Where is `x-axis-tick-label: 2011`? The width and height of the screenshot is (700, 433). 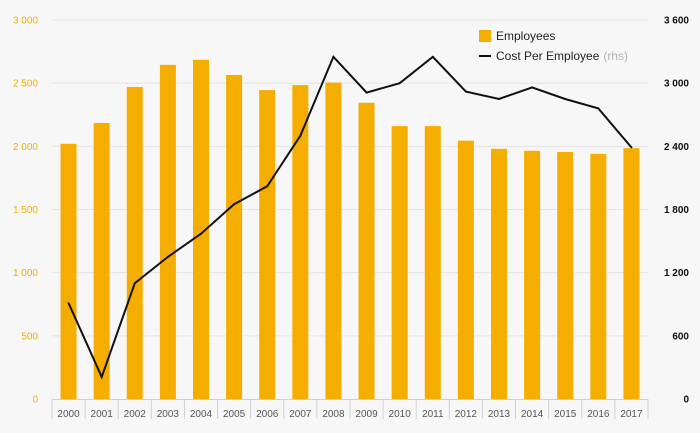
x-axis-tick-label: 2011 is located at coordinates (433, 414).